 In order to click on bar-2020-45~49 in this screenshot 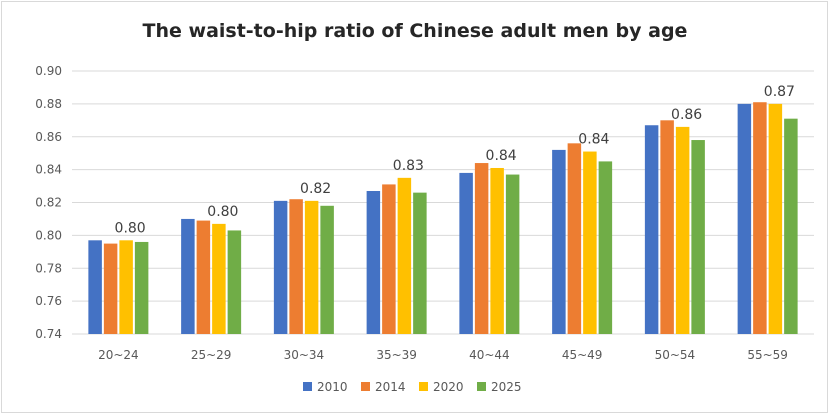, I will do `click(590, 242)`.